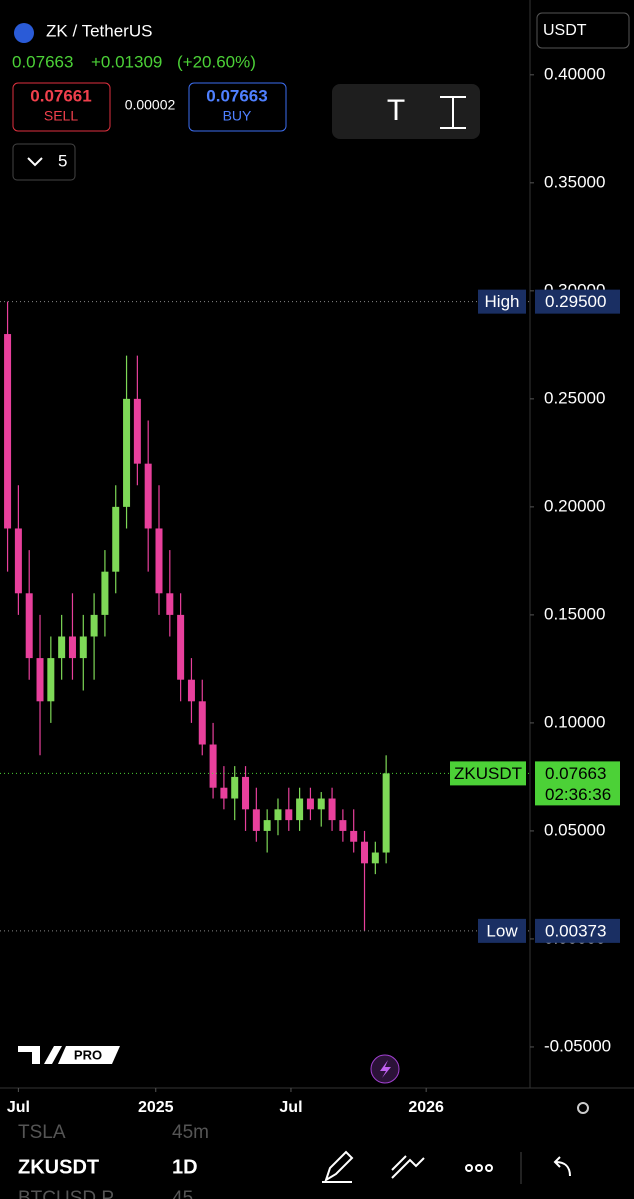  I want to click on y-tick-label: 0.15000, so click(574, 613).